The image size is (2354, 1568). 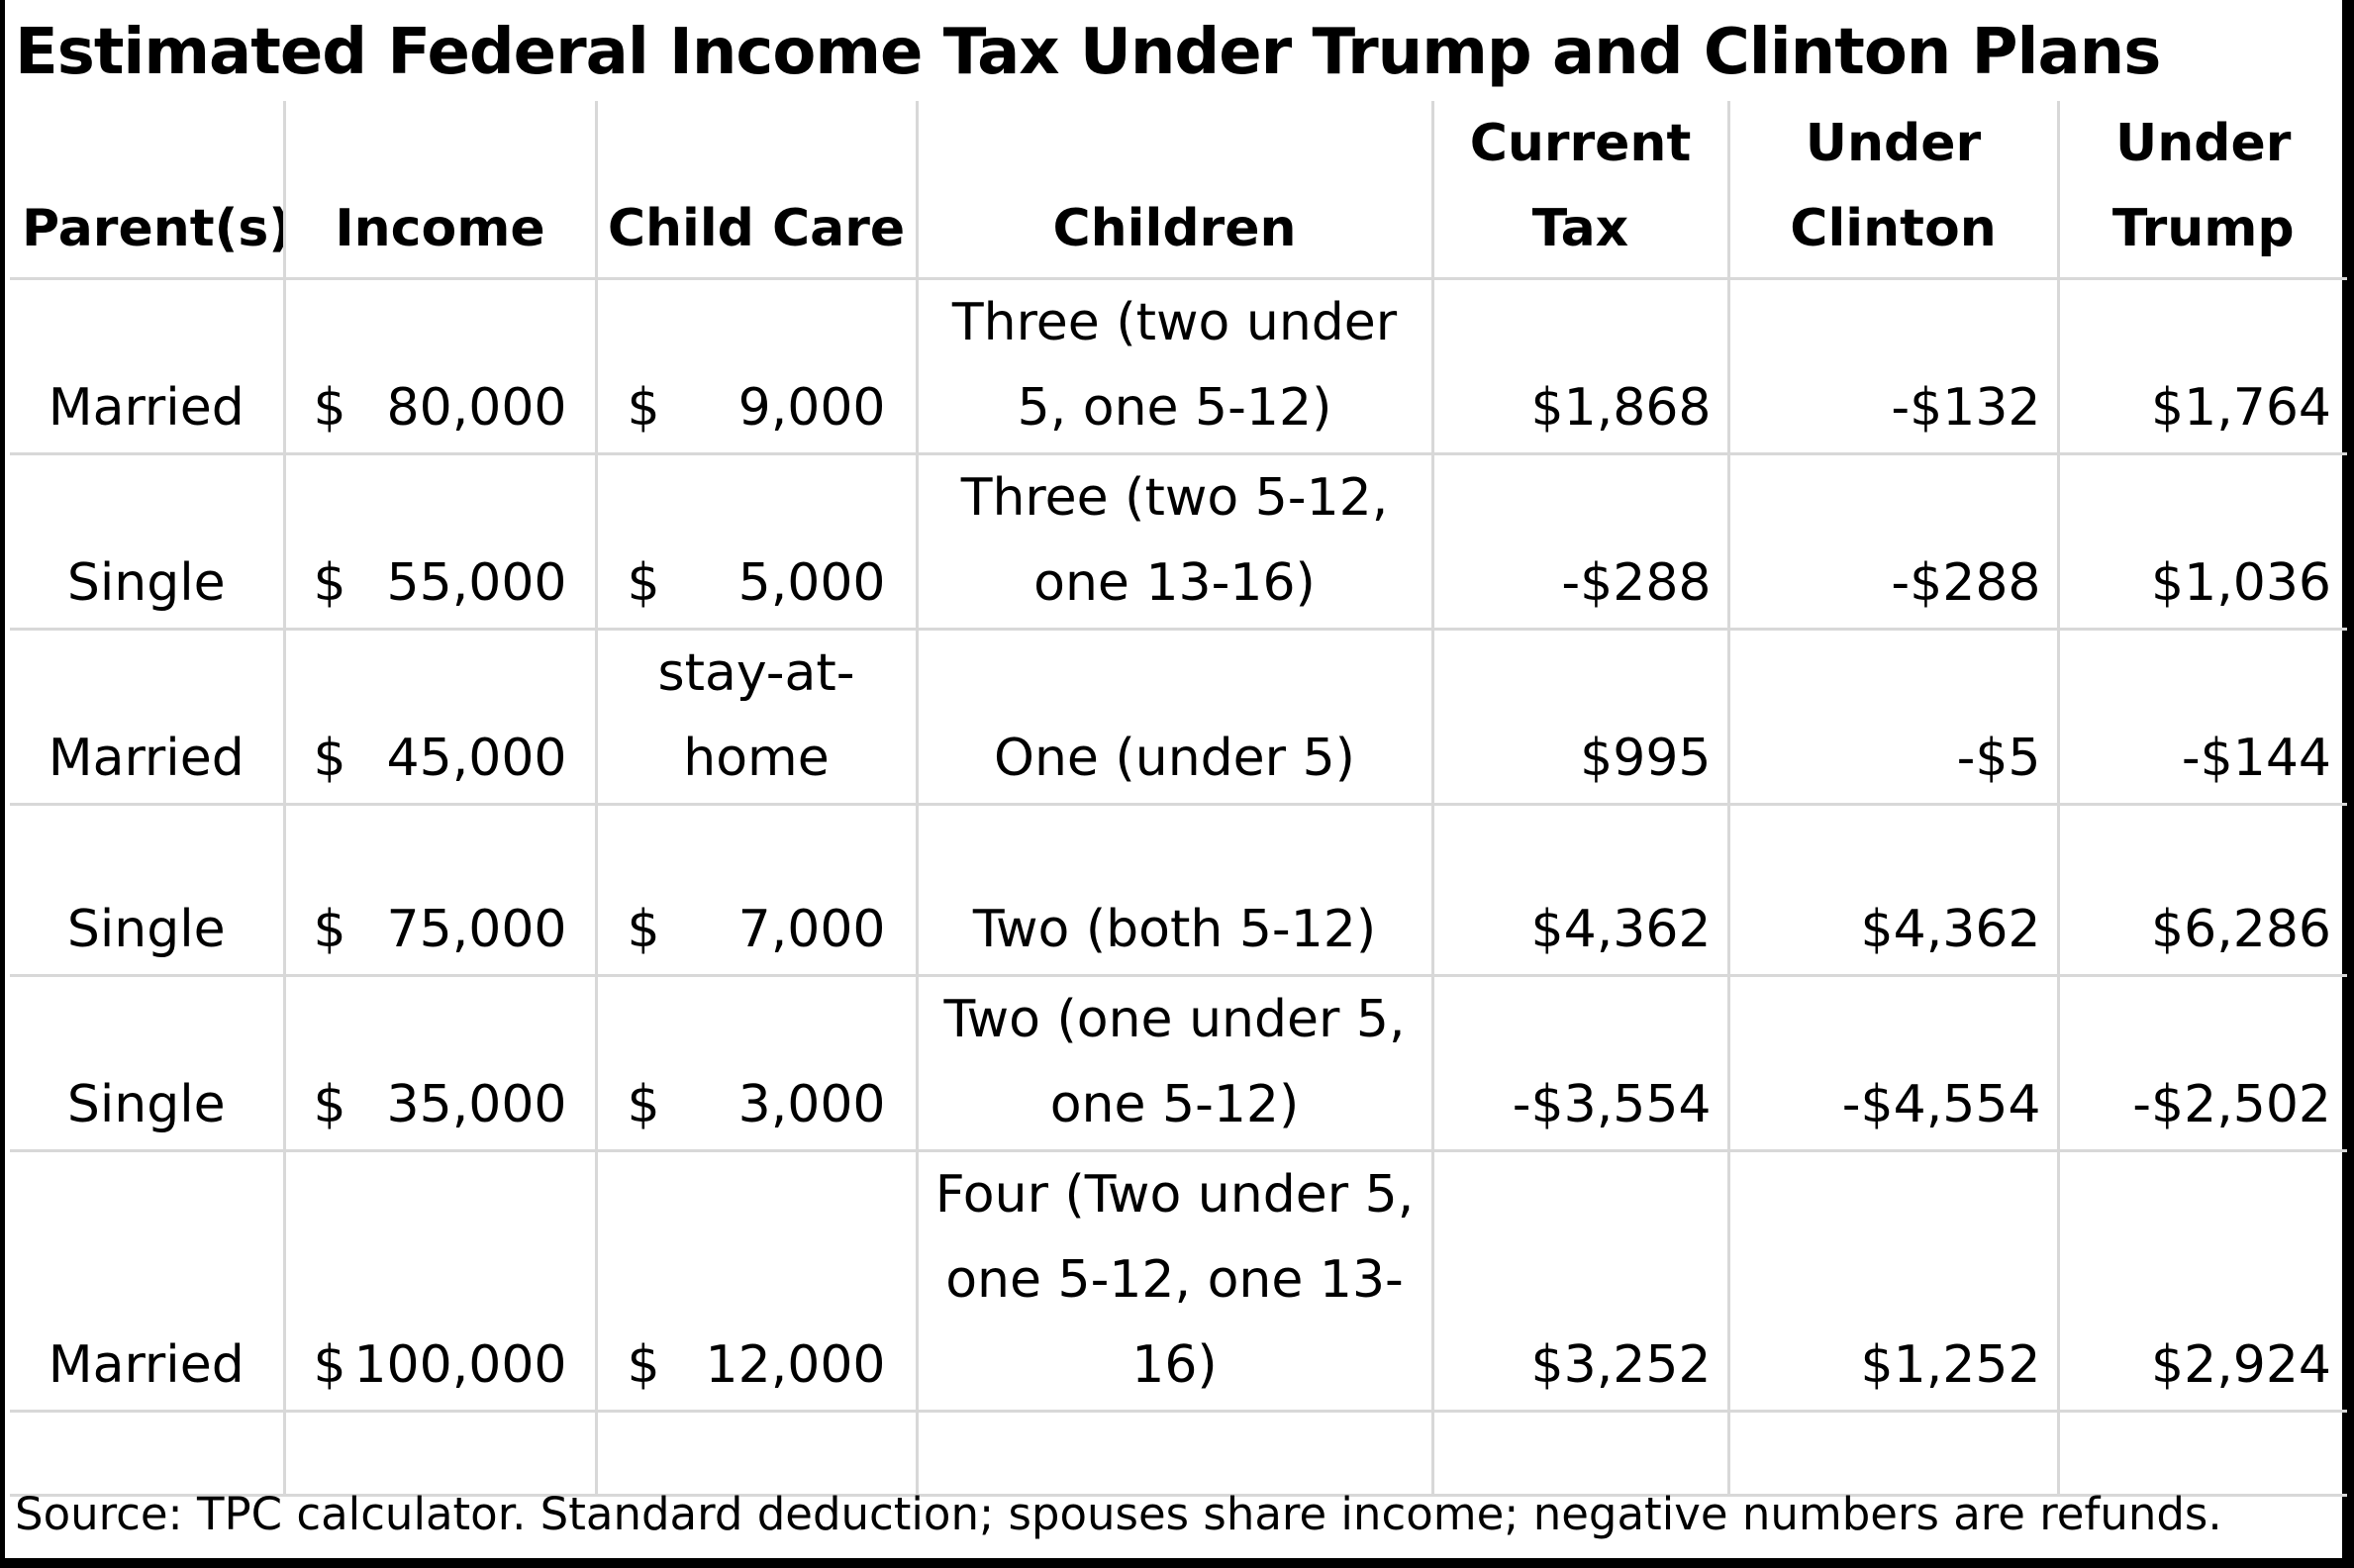 What do you see at coordinates (460, 1365) in the screenshot?
I see `income-amount: 100,000` at bounding box center [460, 1365].